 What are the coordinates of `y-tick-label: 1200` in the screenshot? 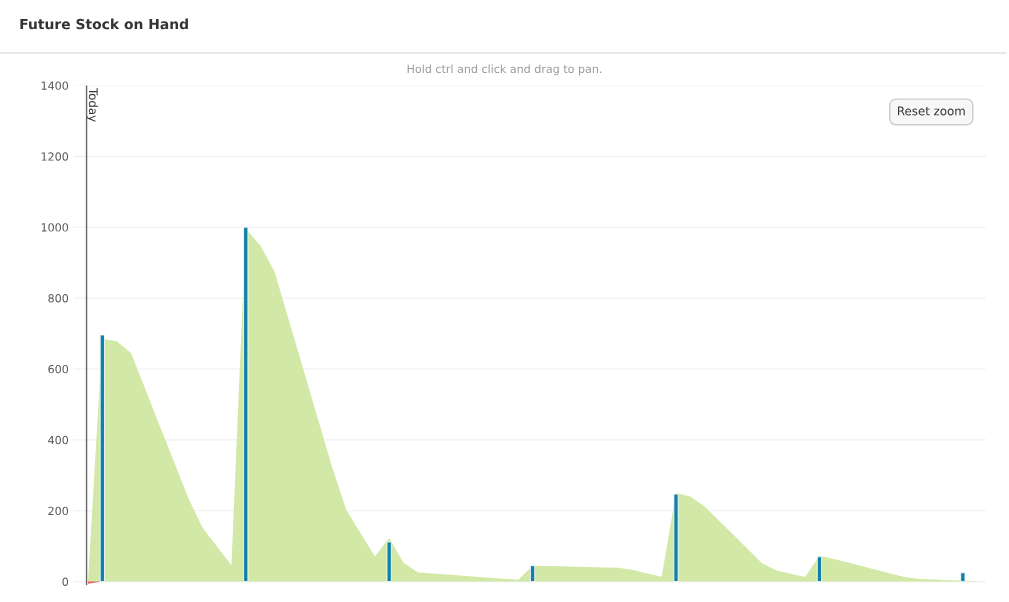 It's located at (55, 156).